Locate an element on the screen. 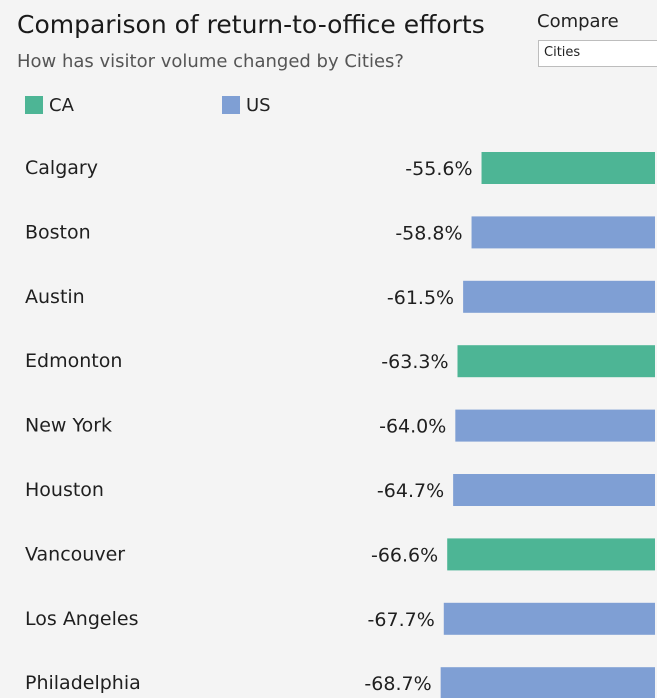 Image resolution: width=657 pixels, height=698 pixels. category-label: Los Angeles is located at coordinates (81, 619).